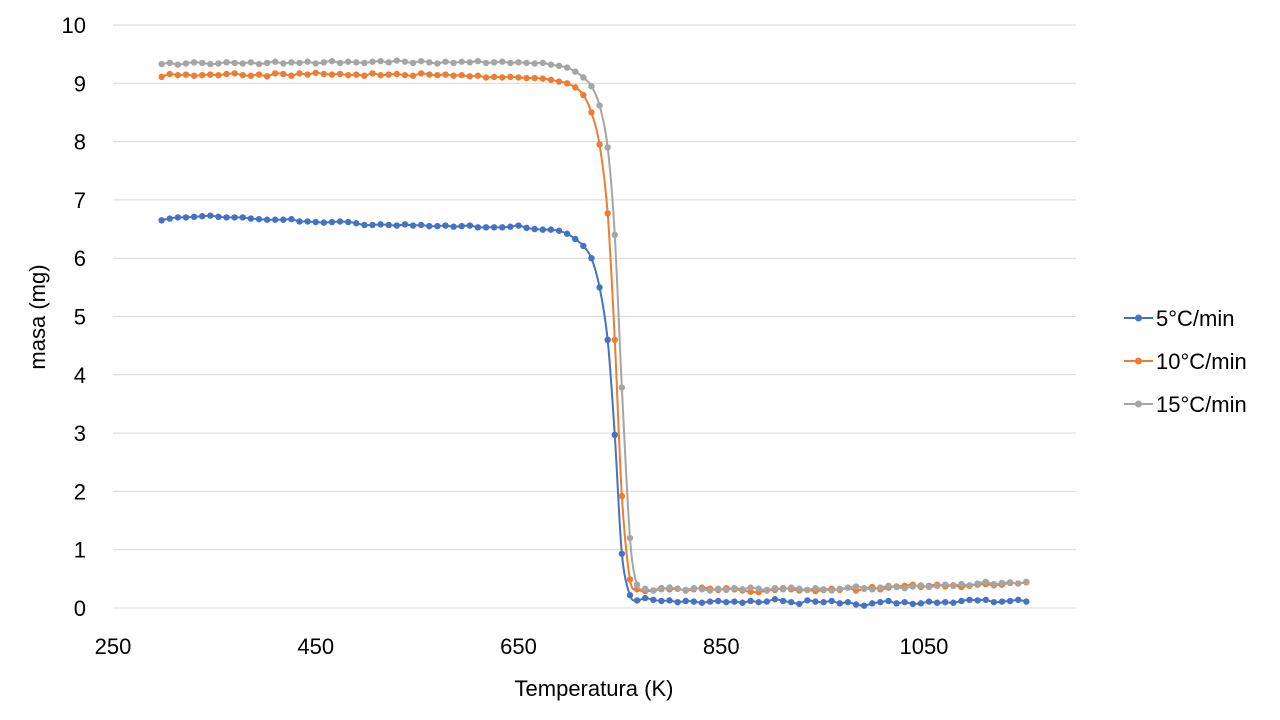 Image resolution: width=1280 pixels, height=720 pixels. Describe the element at coordinates (1201, 404) in the screenshot. I see `legend-label: 15°C/min` at that location.